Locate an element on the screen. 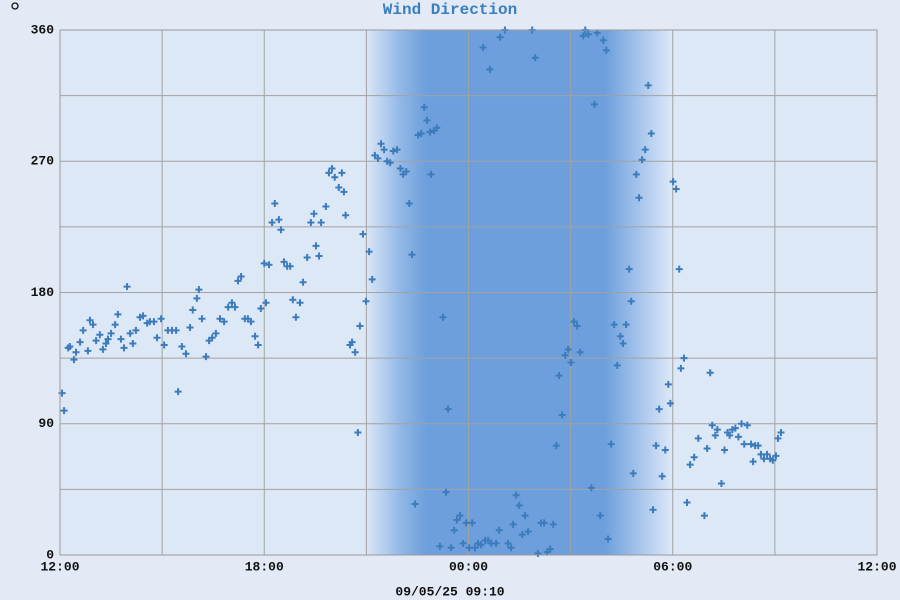 The height and width of the screenshot is (600, 900). y-tick-label: 90 is located at coordinates (46, 423).